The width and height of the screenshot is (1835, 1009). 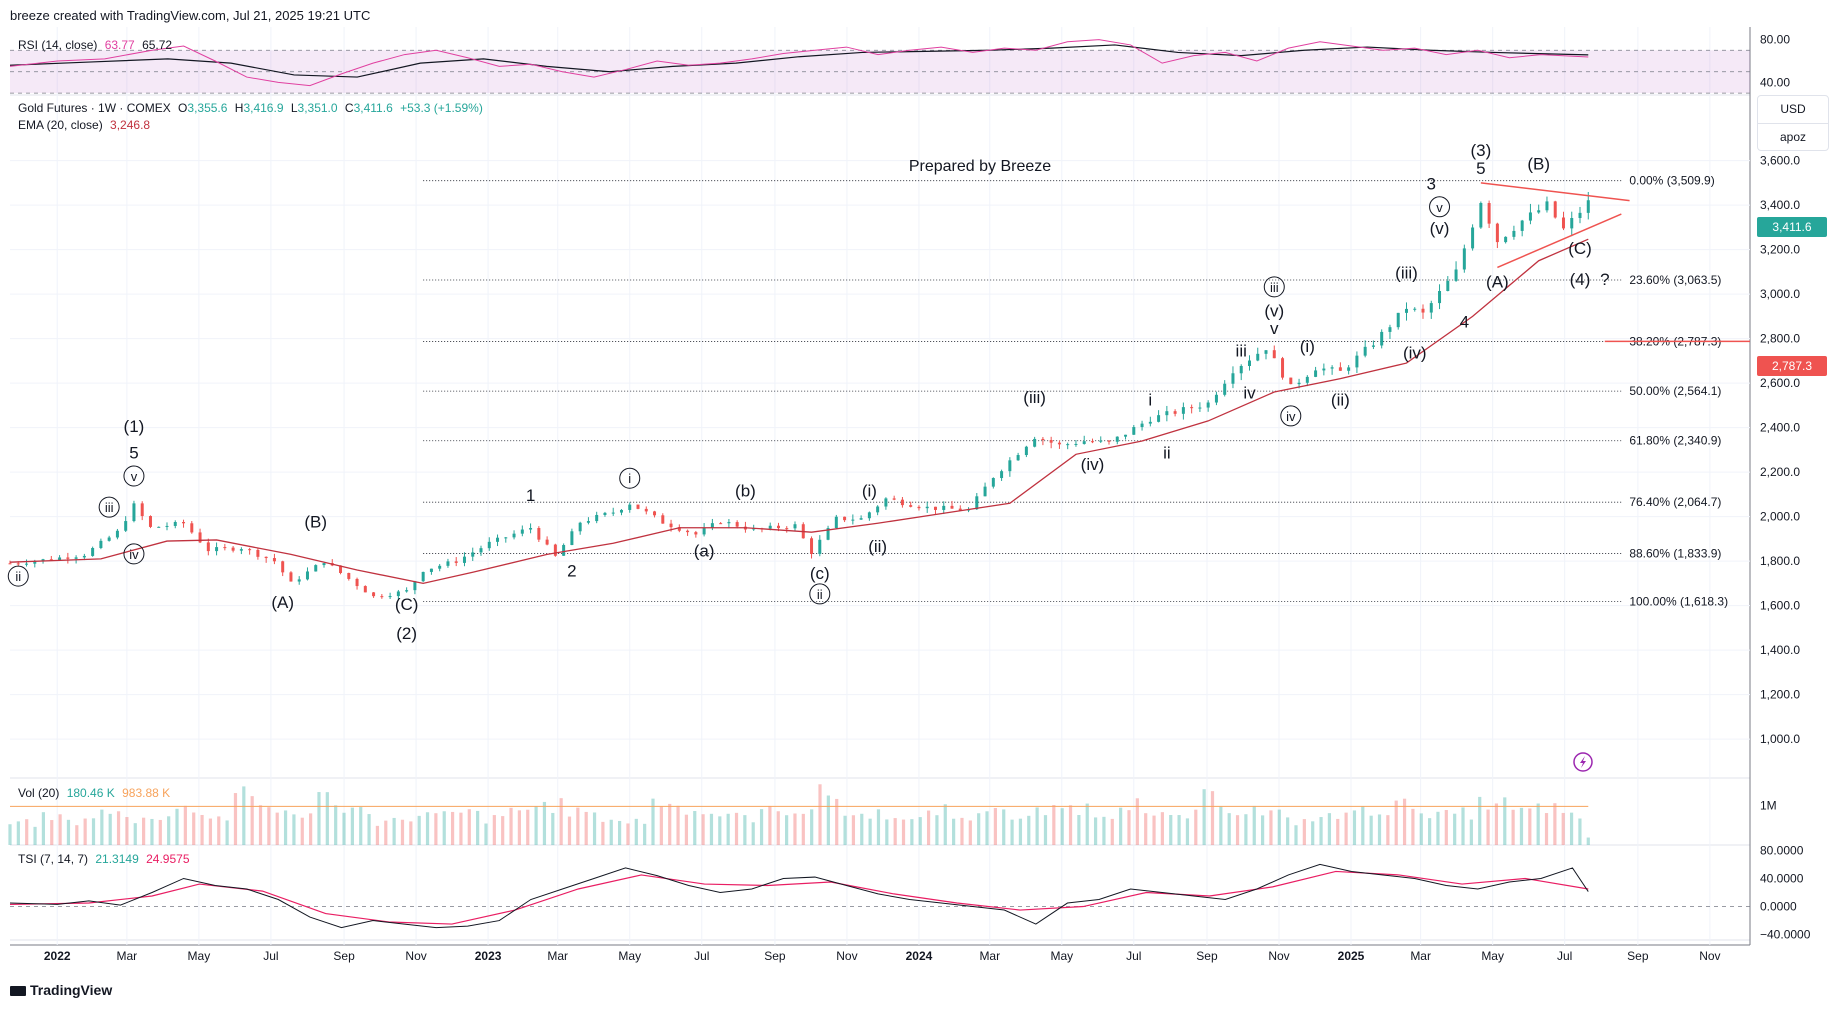 I want to click on ohlc-high-label: H, so click(x=239, y=108).